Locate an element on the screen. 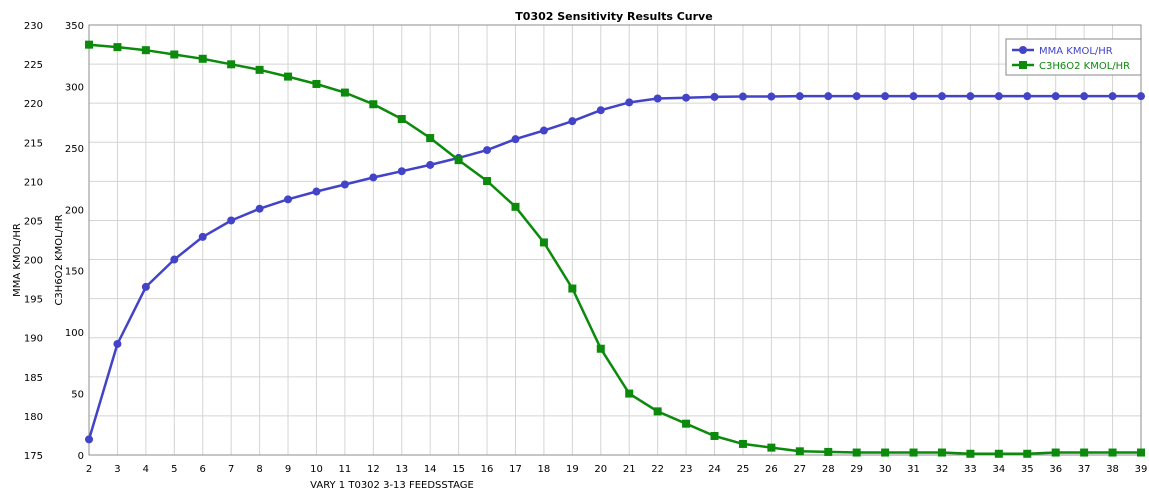  x-tick-label: 25 is located at coordinates (743, 469).